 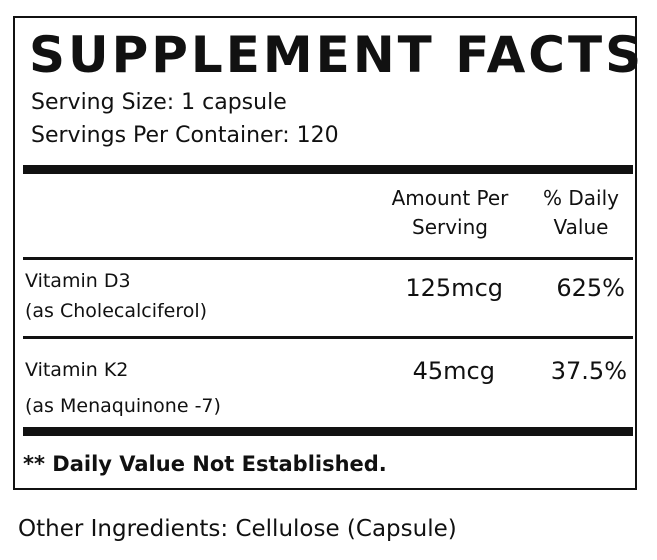 I want to click on thin-divider-header, so click(x=328, y=258).